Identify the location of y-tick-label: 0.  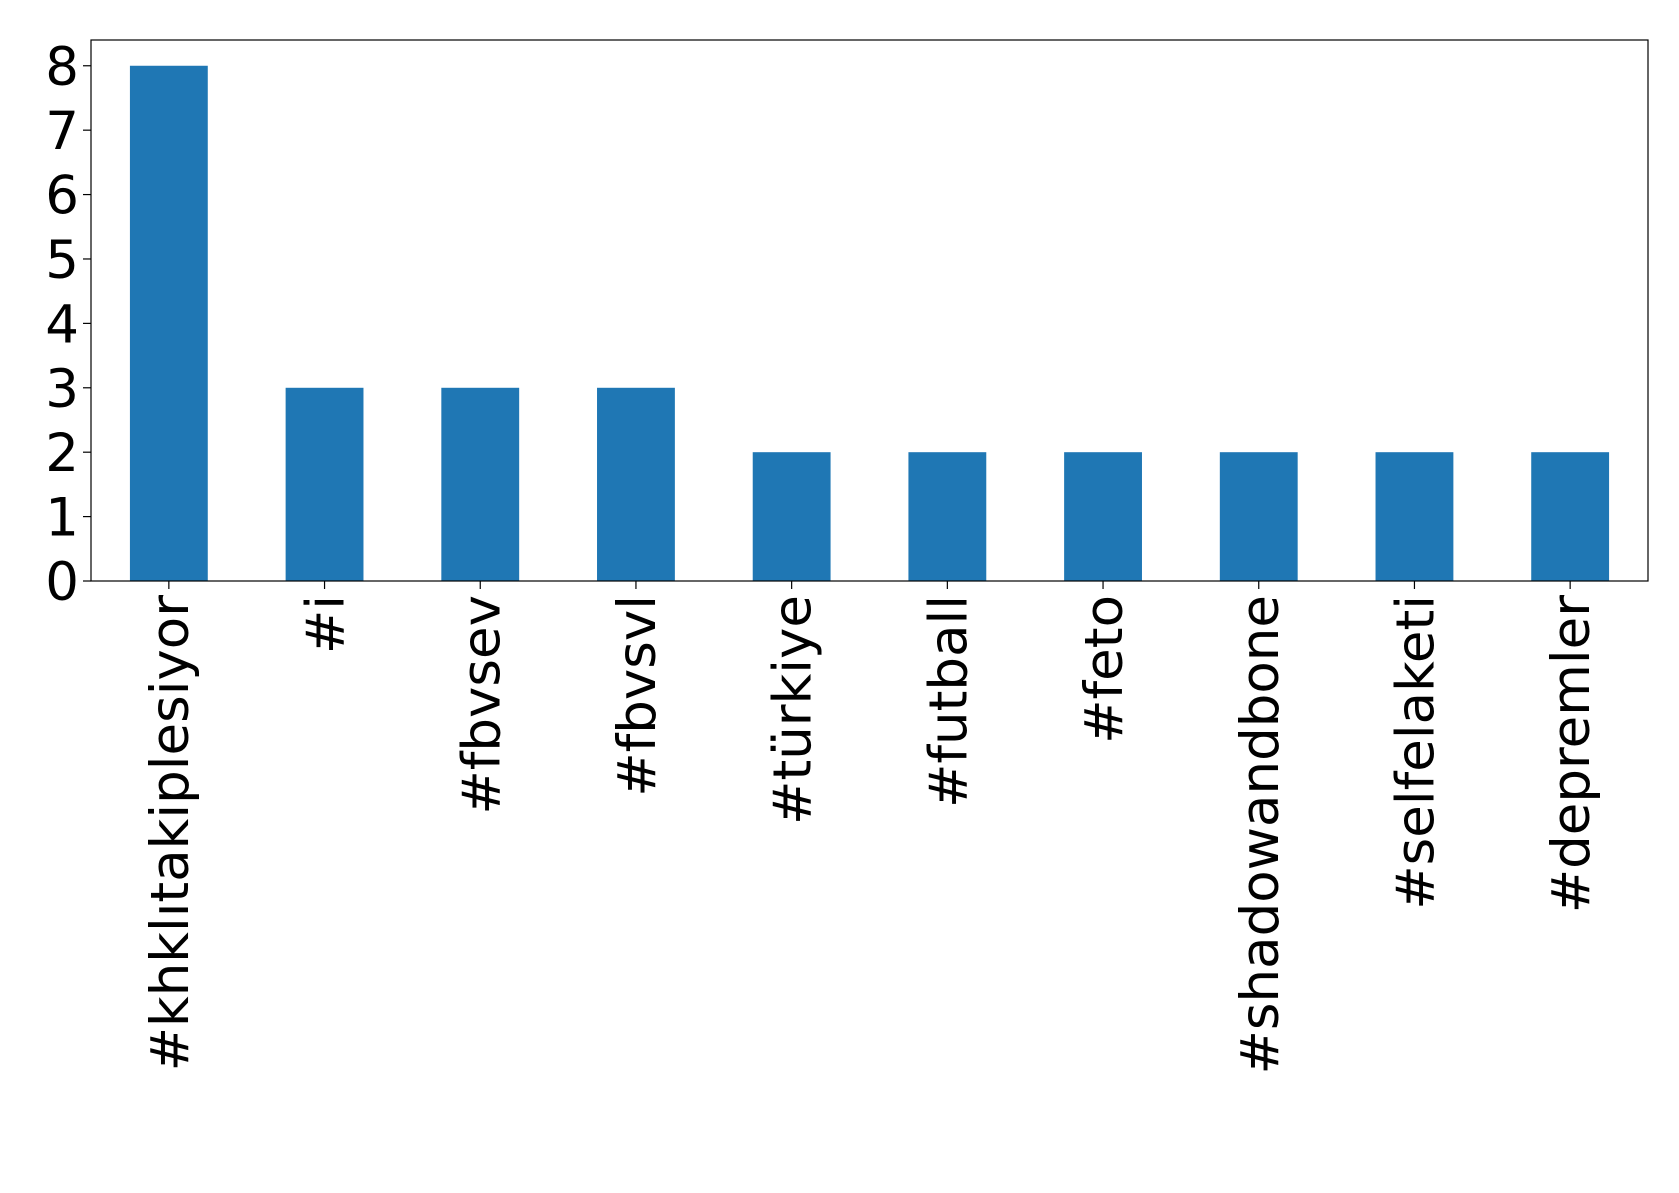
(62, 582).